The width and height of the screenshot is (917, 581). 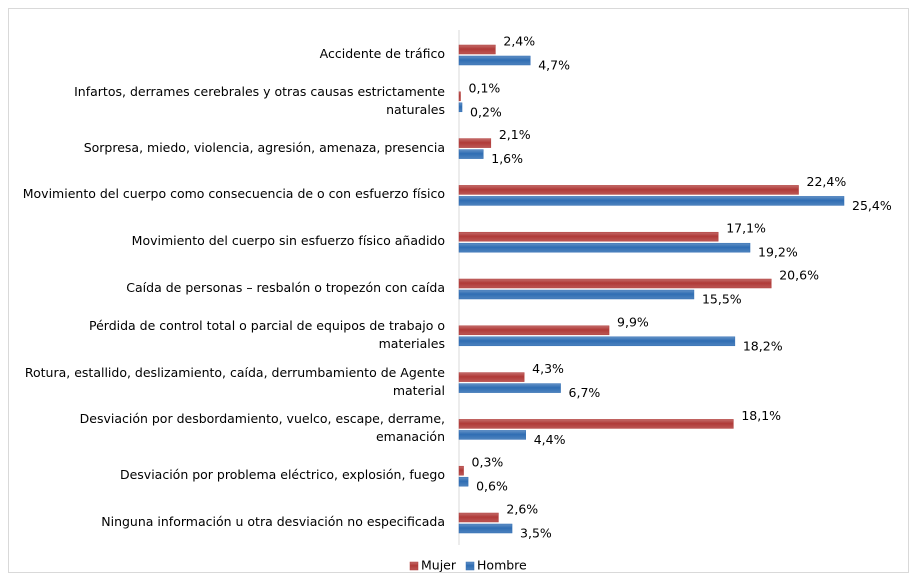 What do you see at coordinates (492, 486) in the screenshot?
I see `value-label: 0,6%` at bounding box center [492, 486].